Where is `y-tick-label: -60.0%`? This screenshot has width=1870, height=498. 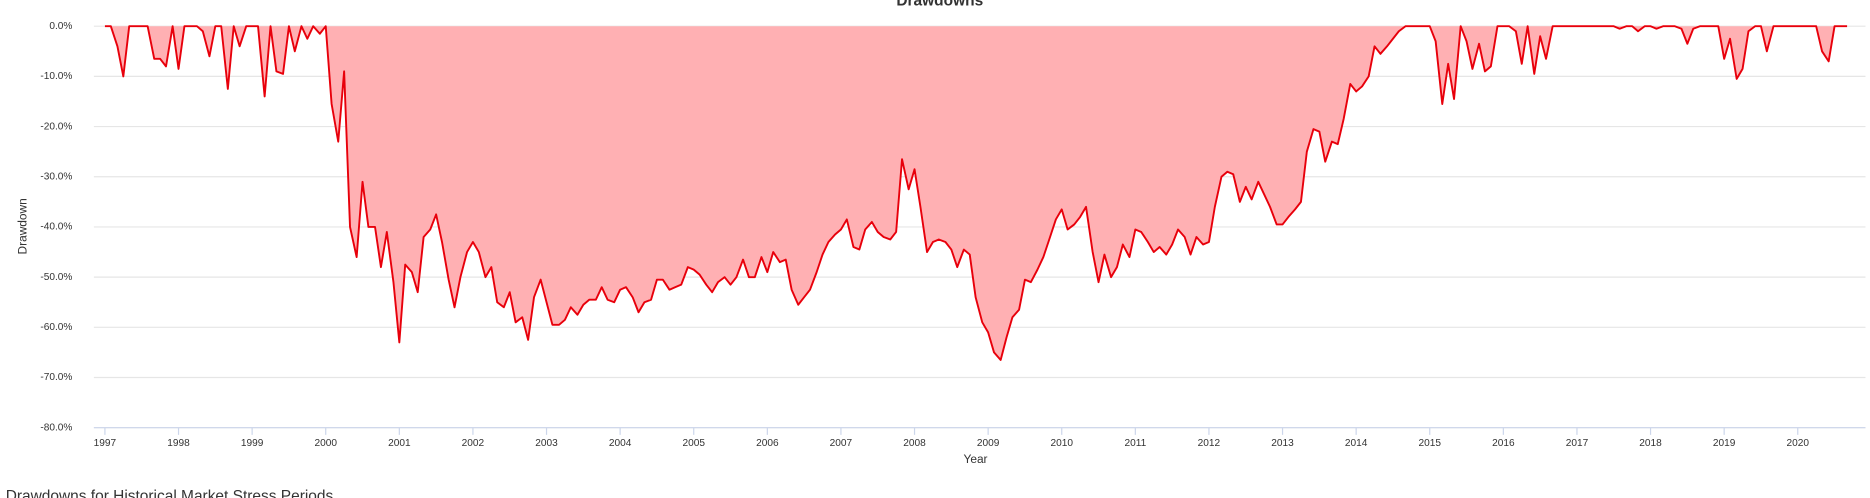 y-tick-label: -60.0% is located at coordinates (56, 327).